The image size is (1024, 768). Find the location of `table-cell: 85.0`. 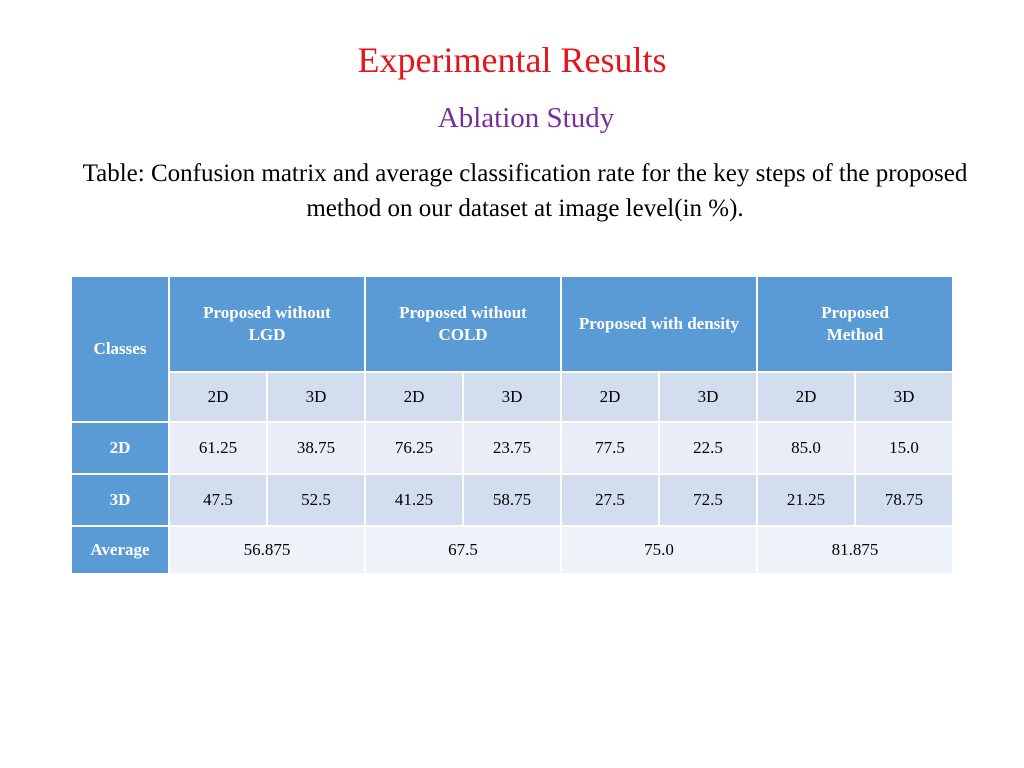

table-cell: 85.0 is located at coordinates (806, 448).